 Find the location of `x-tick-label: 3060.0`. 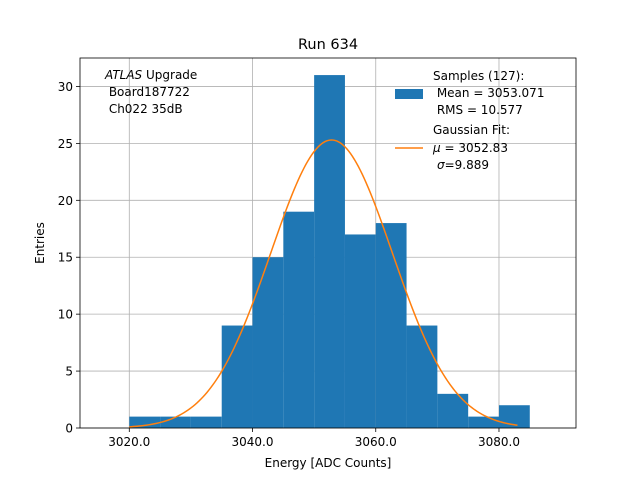

x-tick-label: 3060.0 is located at coordinates (376, 442).